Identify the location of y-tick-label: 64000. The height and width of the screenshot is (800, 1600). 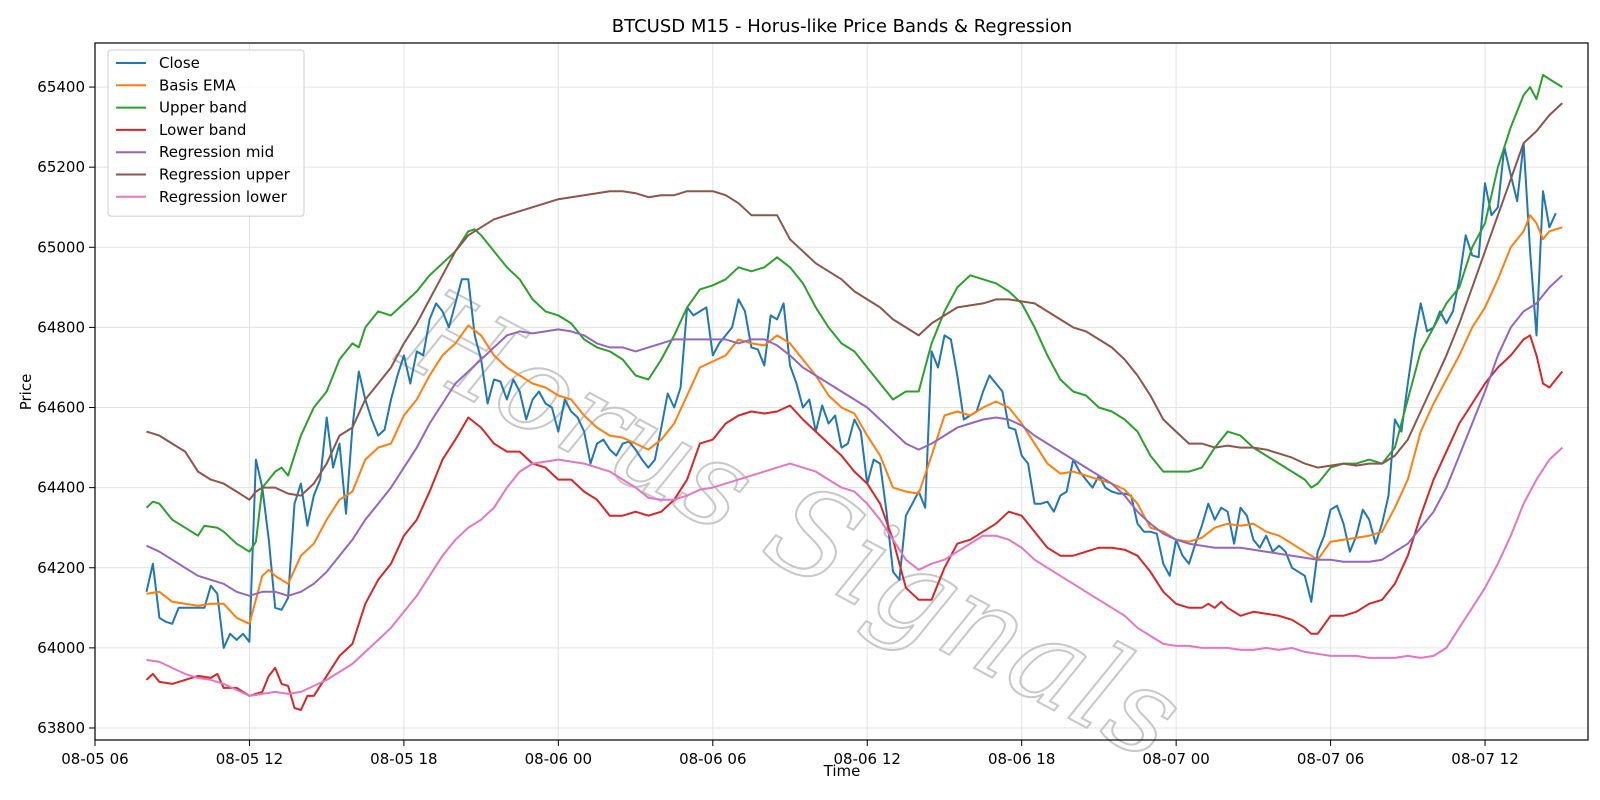
(61, 648).